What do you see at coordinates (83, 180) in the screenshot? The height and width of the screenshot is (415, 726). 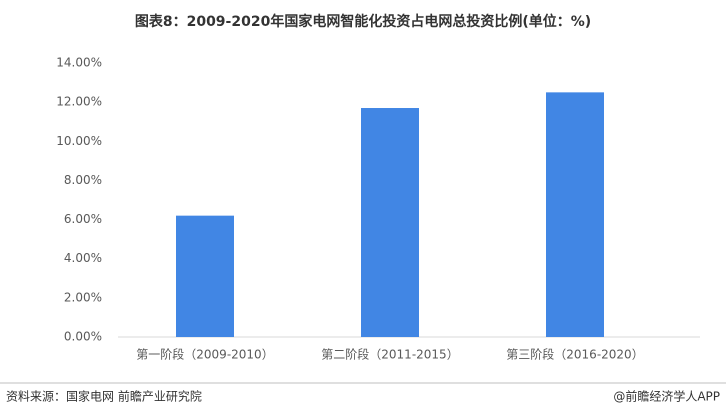 I see `y-tick-label: 8.00%` at bounding box center [83, 180].